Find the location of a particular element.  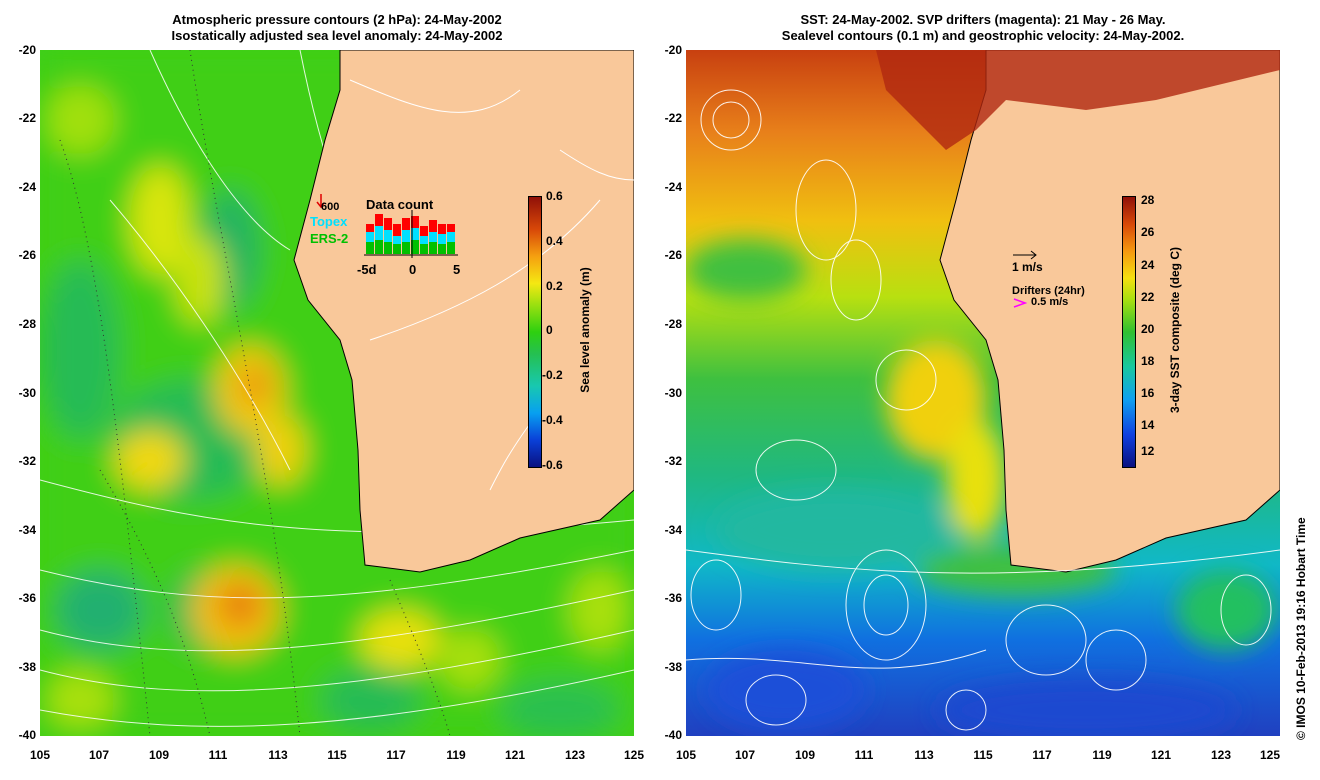

left-x-tick: 113 is located at coordinates (278, 755).